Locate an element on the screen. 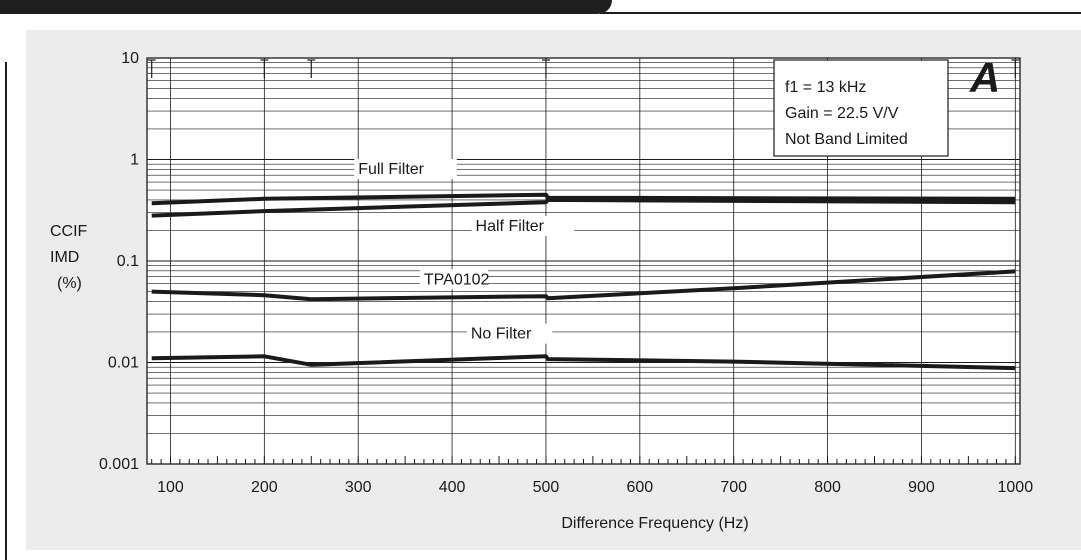 This screenshot has width=1081, height=560. series-label-half-filter: Half Filter is located at coordinates (510, 226).